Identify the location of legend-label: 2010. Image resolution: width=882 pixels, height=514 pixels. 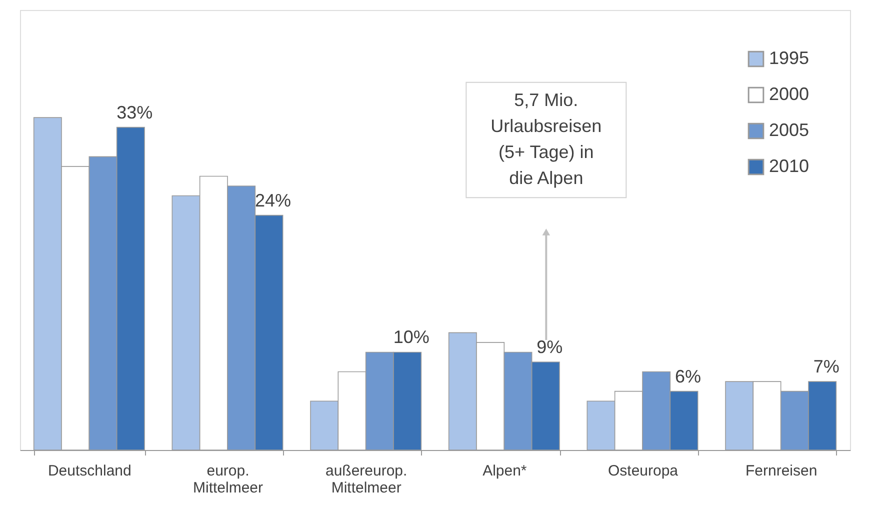
(789, 166).